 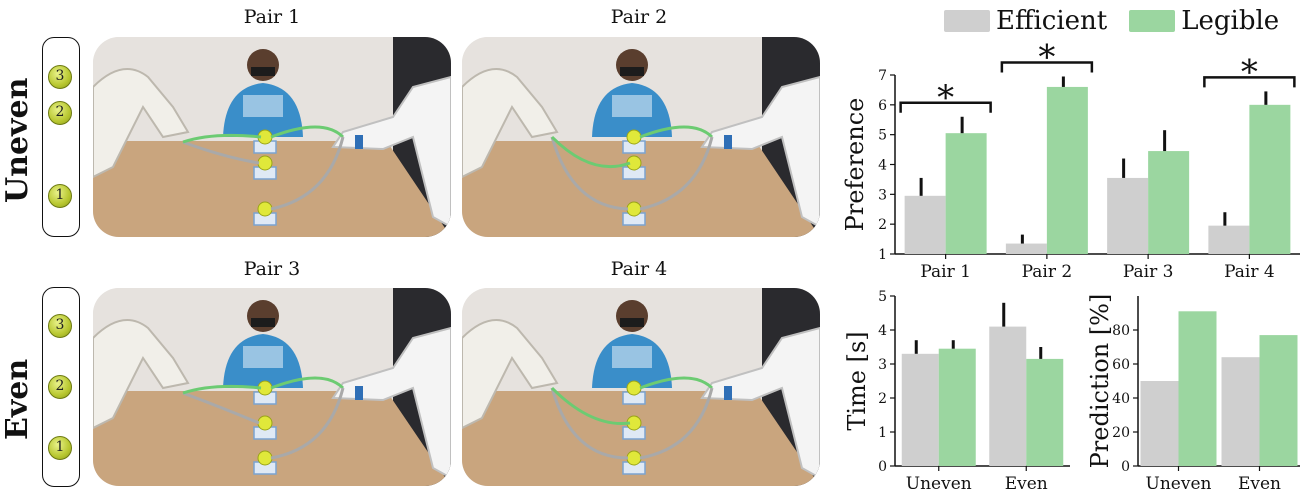 I want to click on legend-swatch-efficient, so click(x=967, y=21).